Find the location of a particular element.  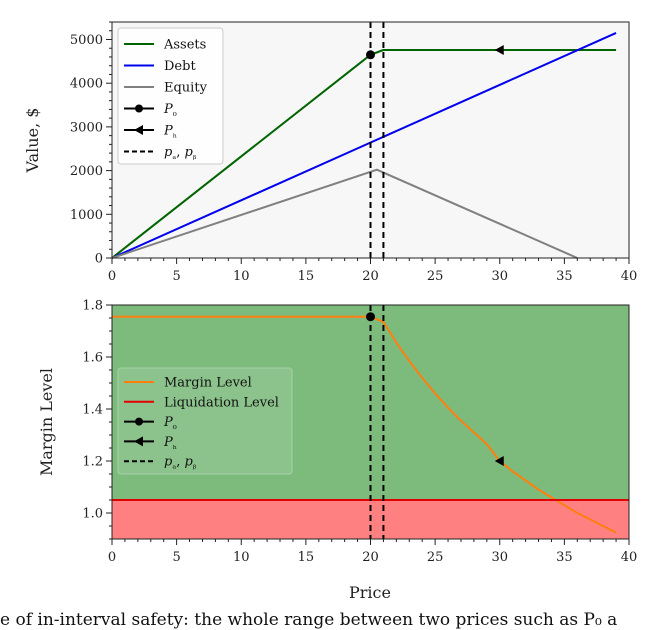

y-tick-label: 1.8 is located at coordinates (92, 306).